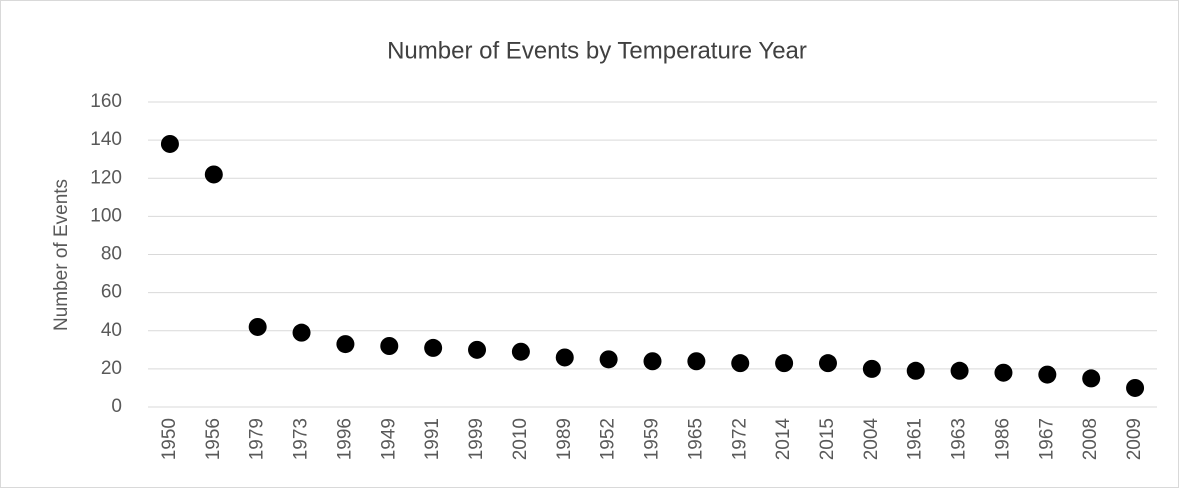  I want to click on y-tick-label: 60, so click(111, 292).